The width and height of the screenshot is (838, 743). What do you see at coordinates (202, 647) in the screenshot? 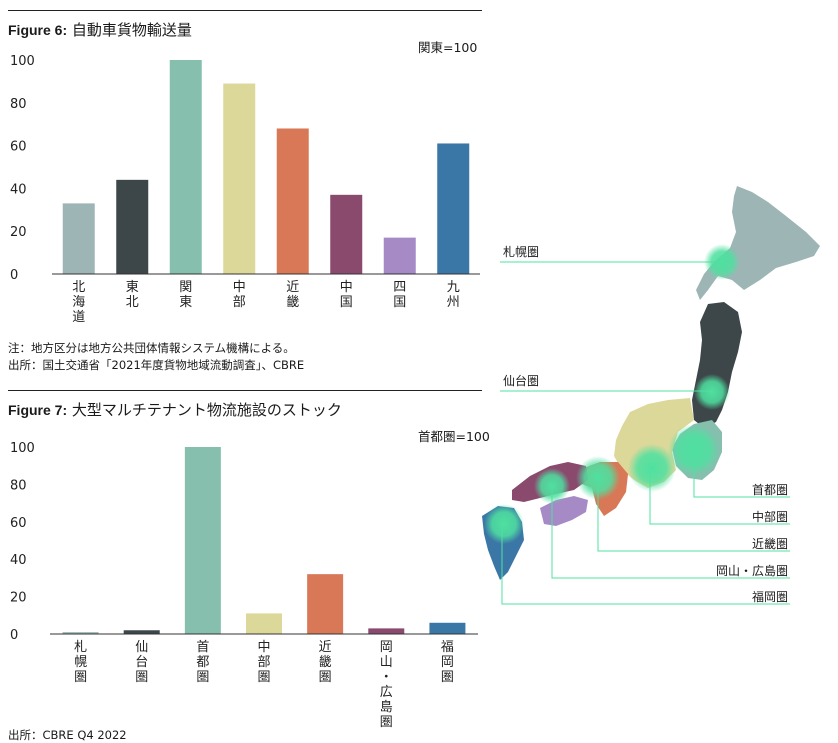
I see `fig7-x-tick-2-char-0: 首` at bounding box center [202, 647].